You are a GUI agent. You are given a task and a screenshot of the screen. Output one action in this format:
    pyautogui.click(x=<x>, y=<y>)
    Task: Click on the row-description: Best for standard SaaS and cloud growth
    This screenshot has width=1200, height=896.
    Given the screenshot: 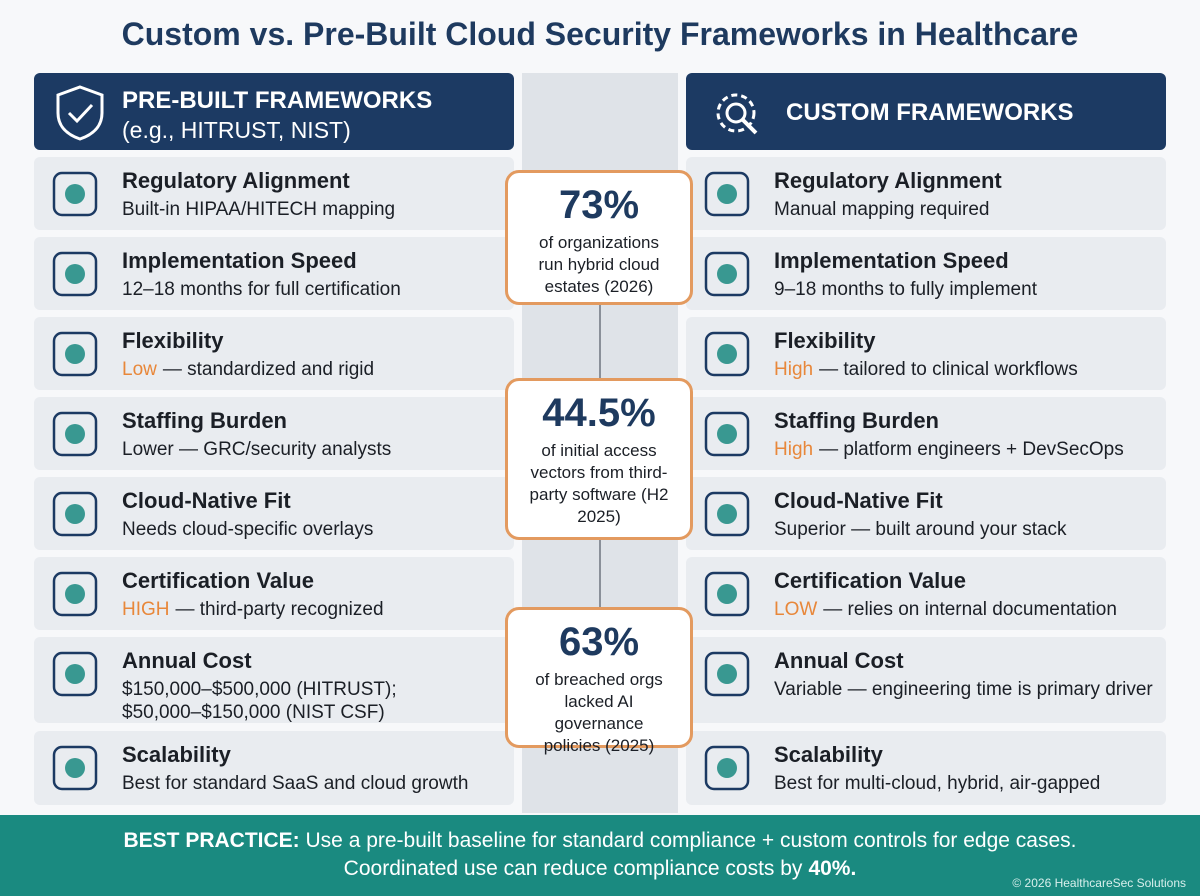 What is the action you would take?
    pyautogui.click(x=315, y=783)
    